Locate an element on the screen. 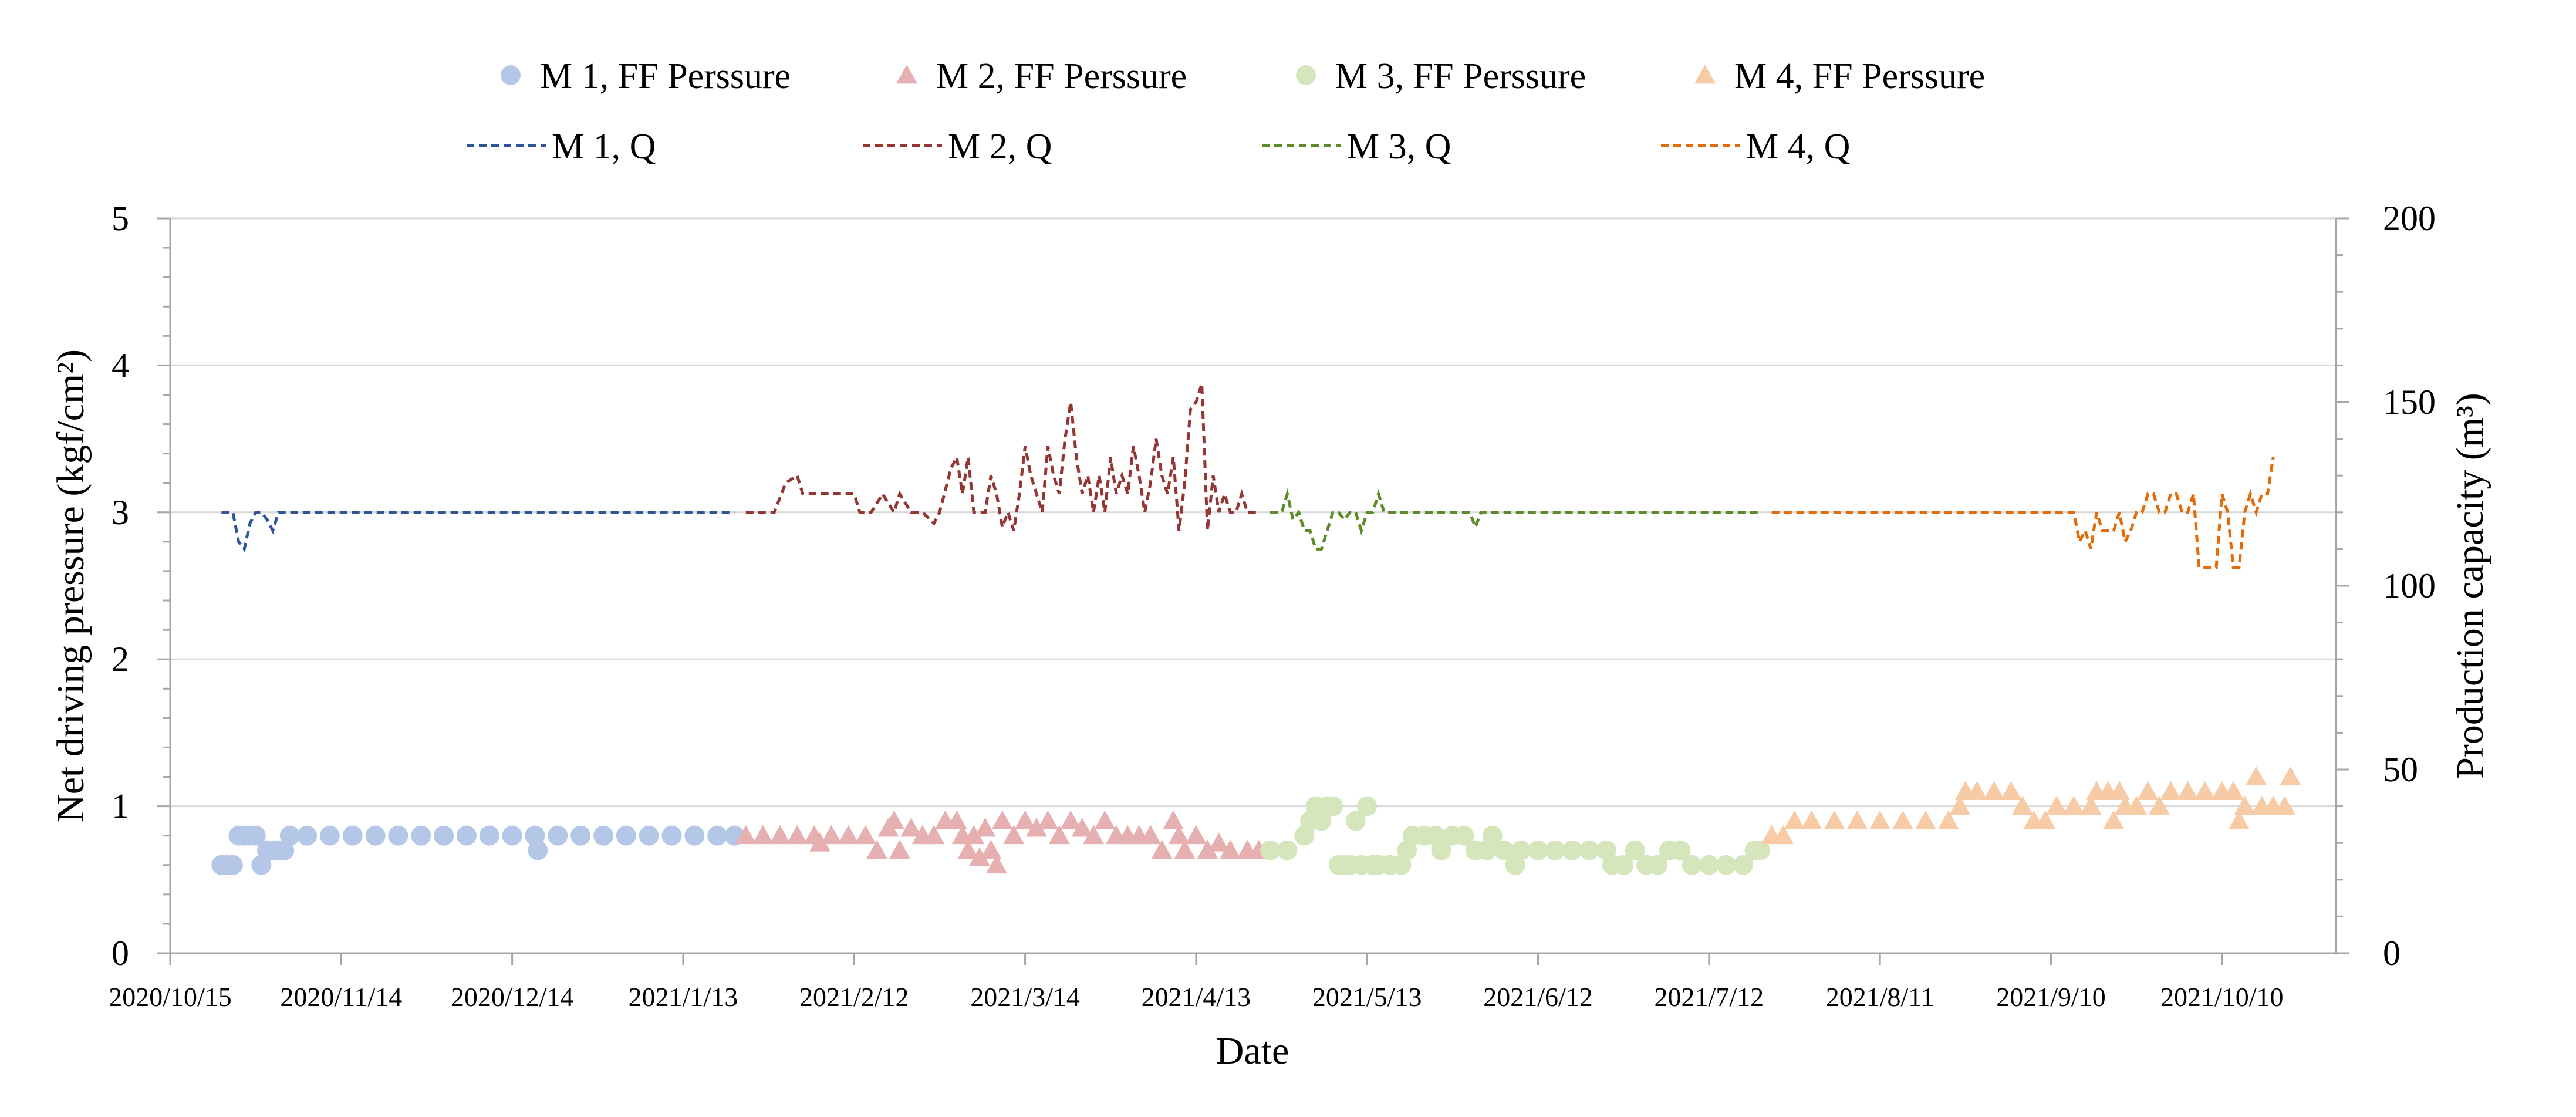 The height and width of the screenshot is (1117, 2576). legend-item-8: M 4, Q is located at coordinates (1755, 147).